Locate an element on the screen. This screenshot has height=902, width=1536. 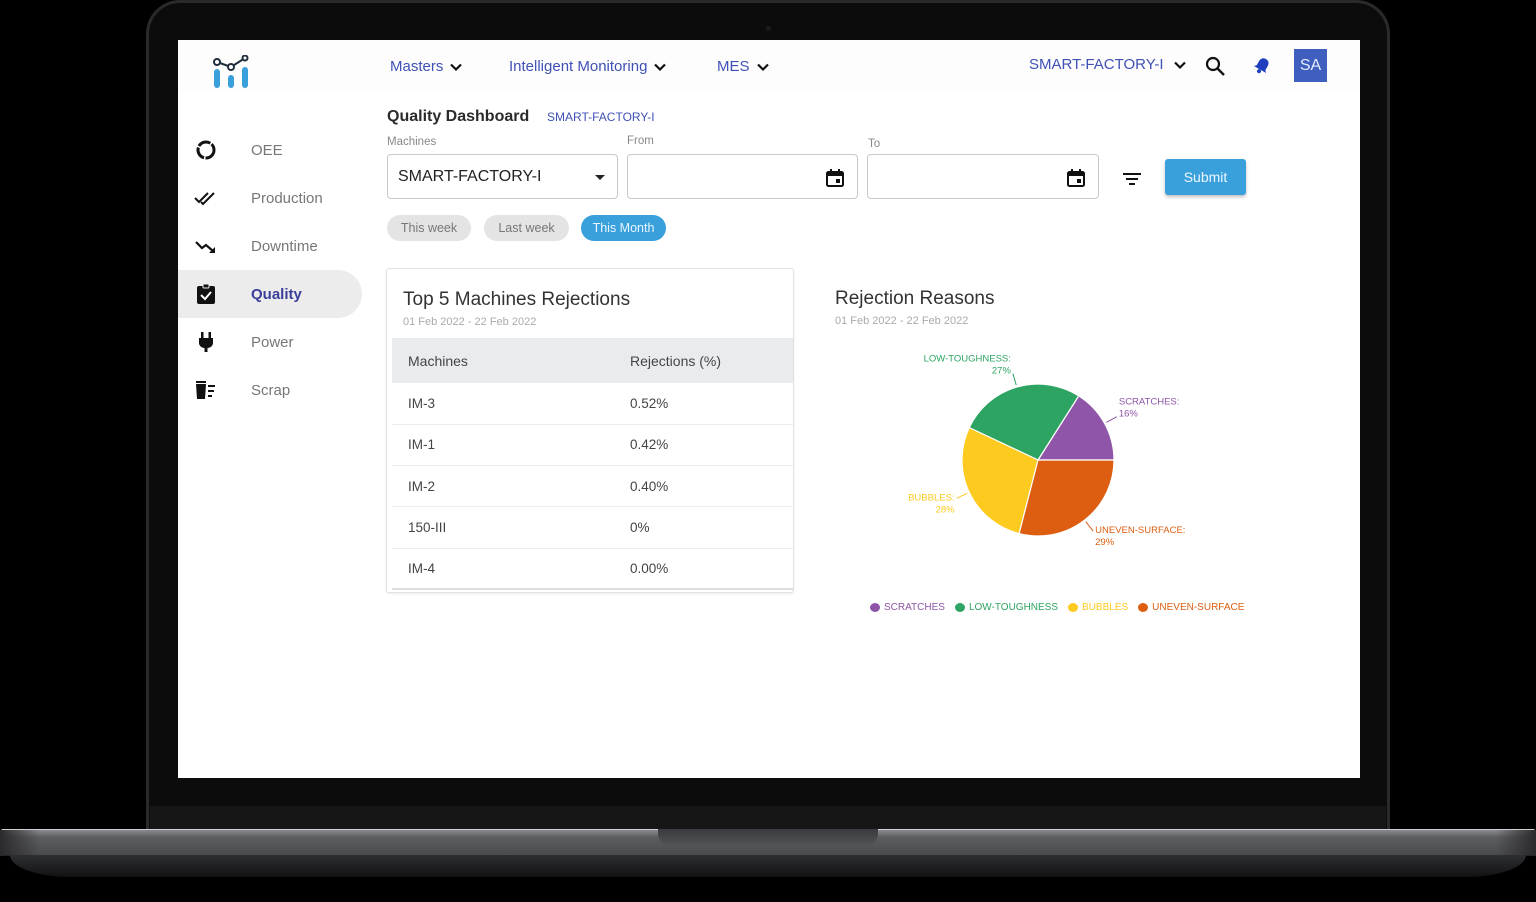
sidebar-item-power: Power is located at coordinates (273, 342).